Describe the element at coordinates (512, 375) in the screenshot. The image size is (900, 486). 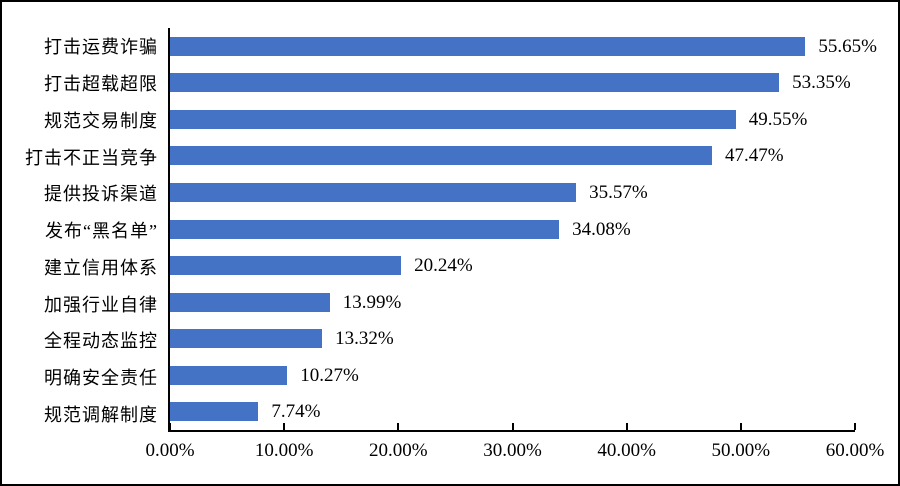
I see `bar-row: 10.27%` at that location.